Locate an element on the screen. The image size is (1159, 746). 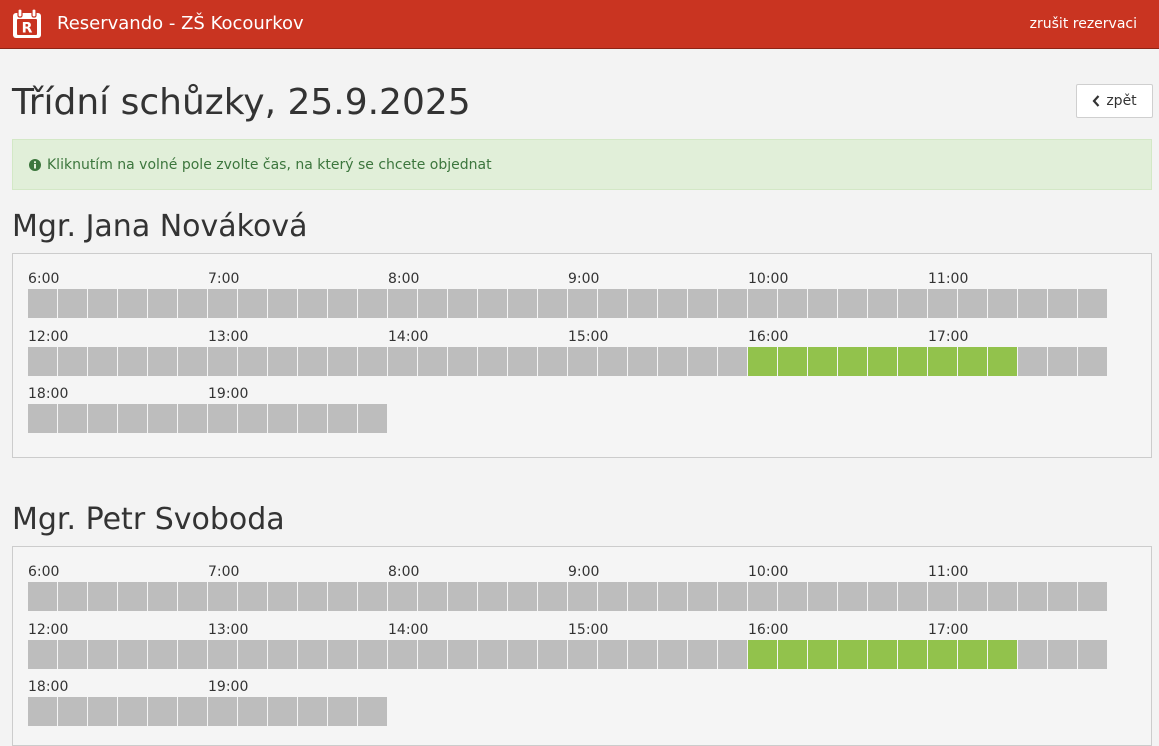
hour-label: 12:00 is located at coordinates (48, 629).